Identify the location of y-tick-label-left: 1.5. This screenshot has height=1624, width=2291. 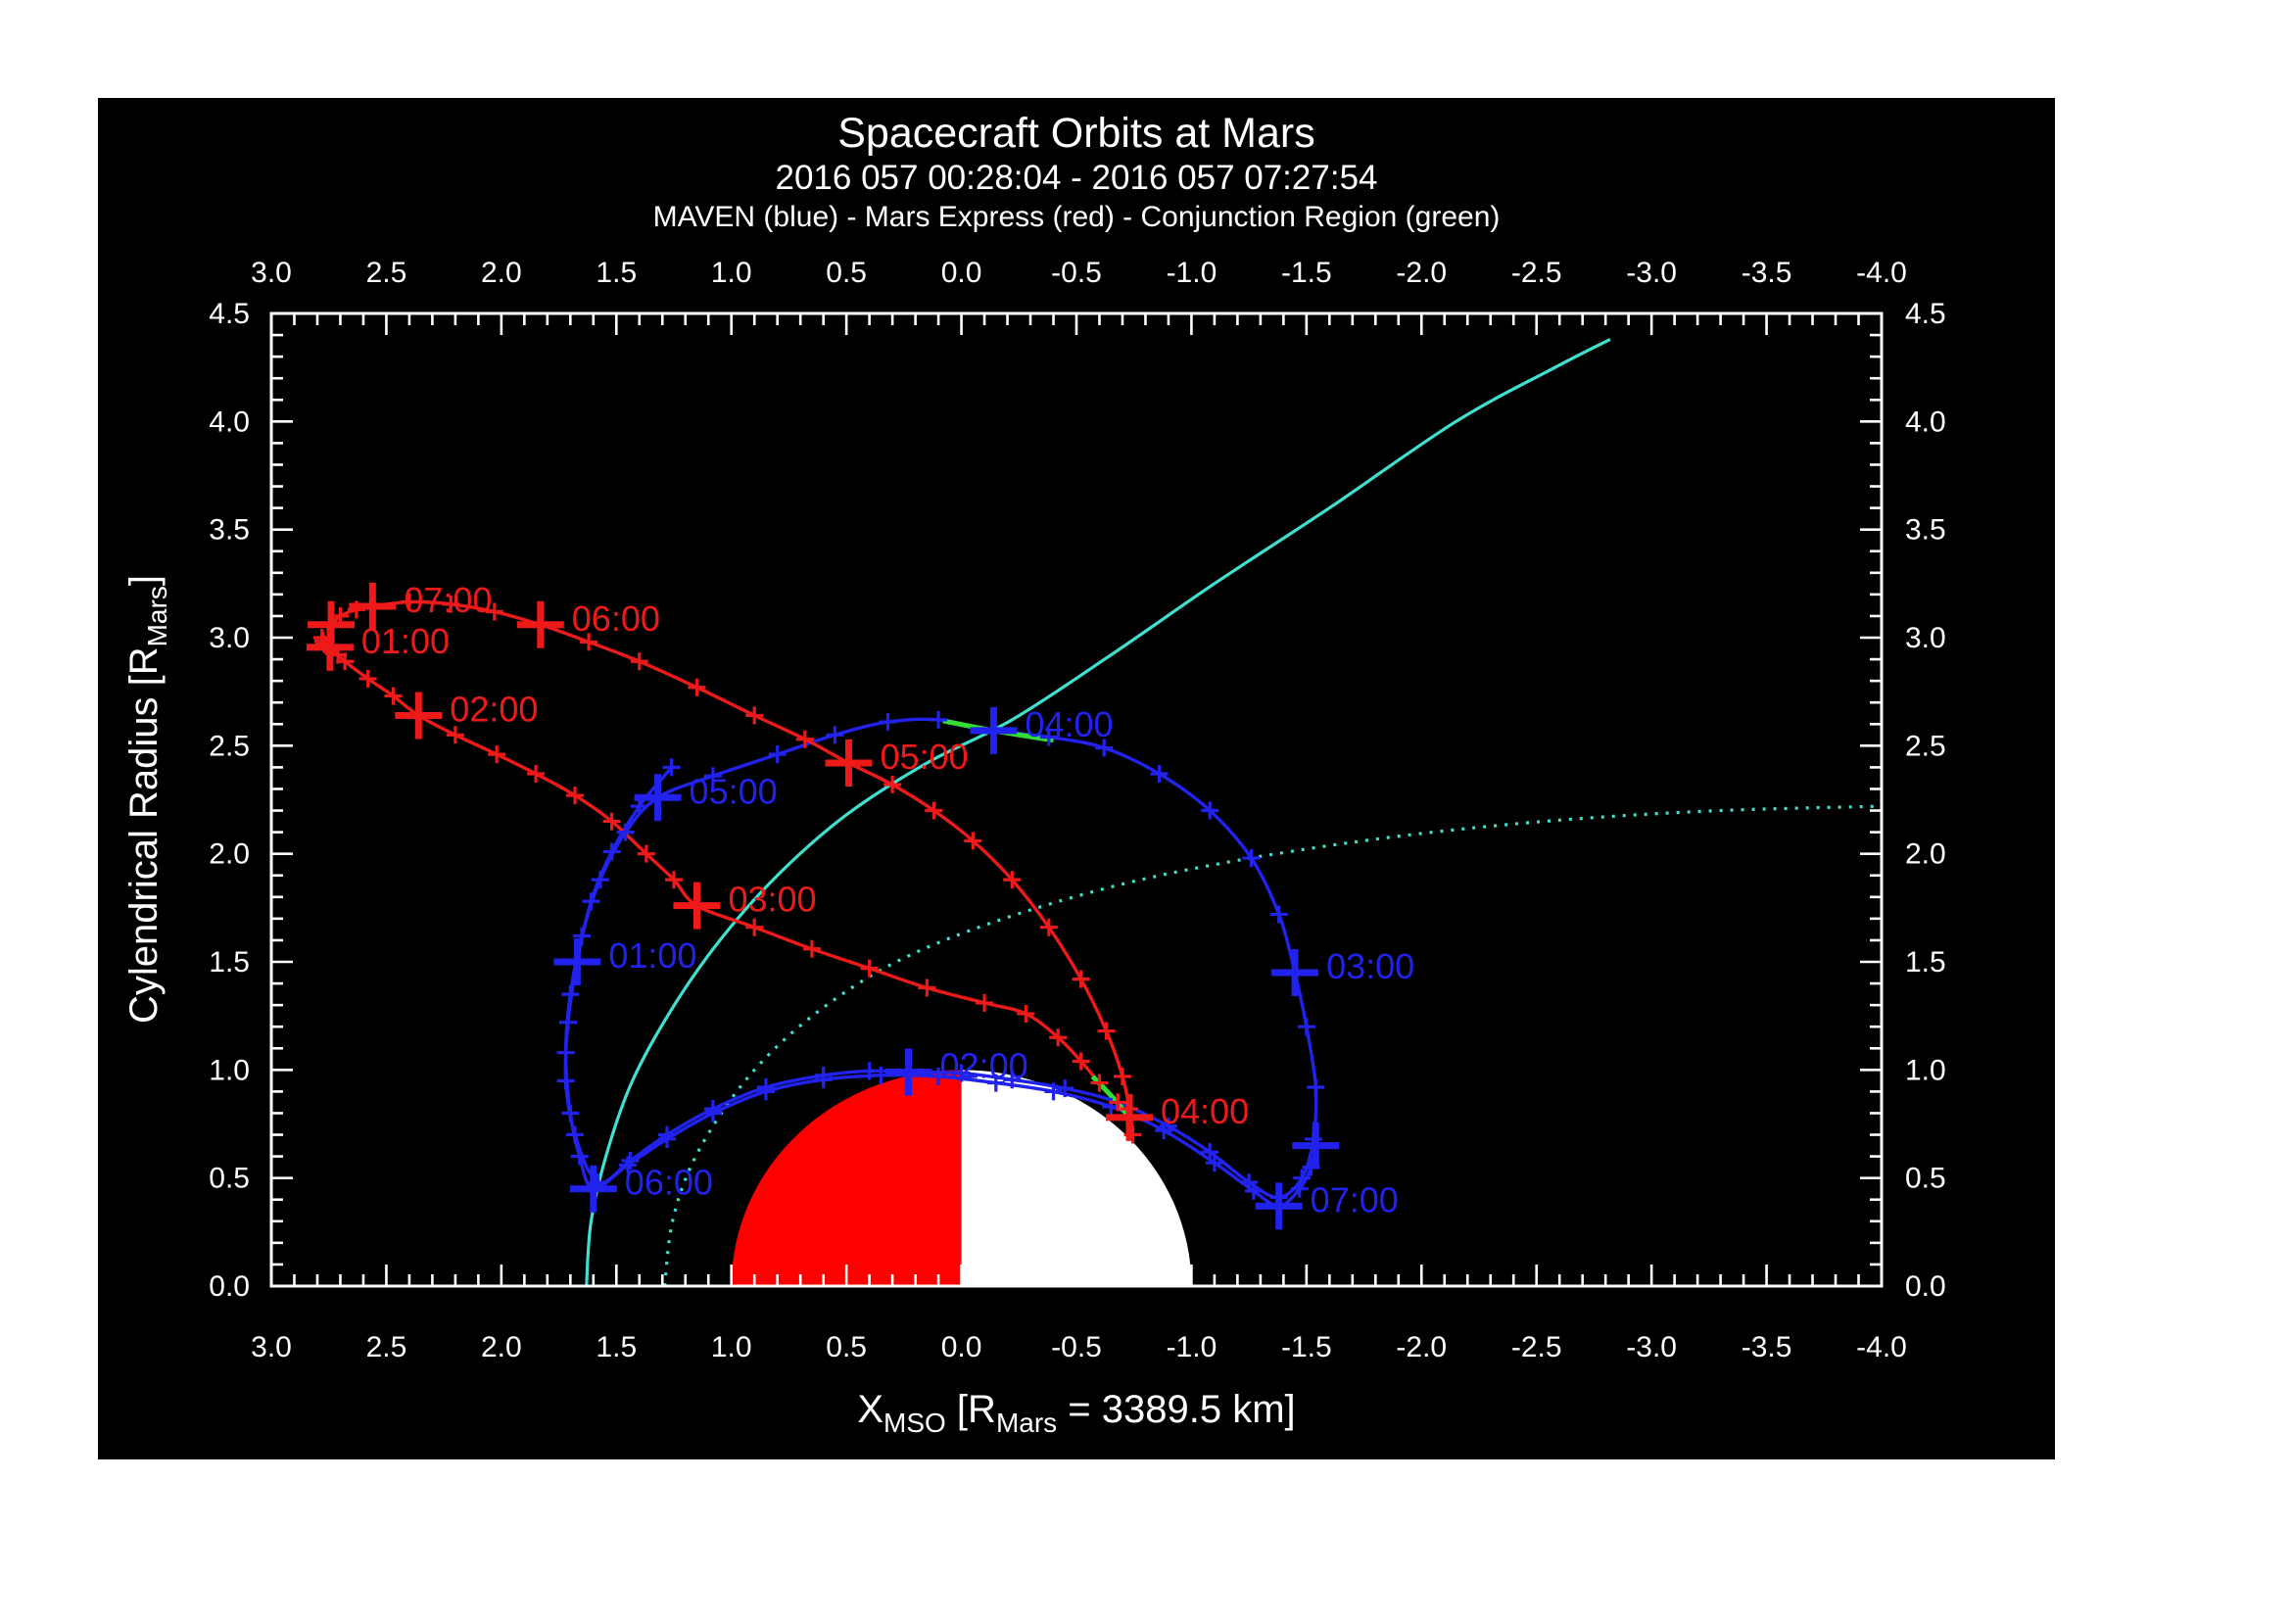
(229, 962).